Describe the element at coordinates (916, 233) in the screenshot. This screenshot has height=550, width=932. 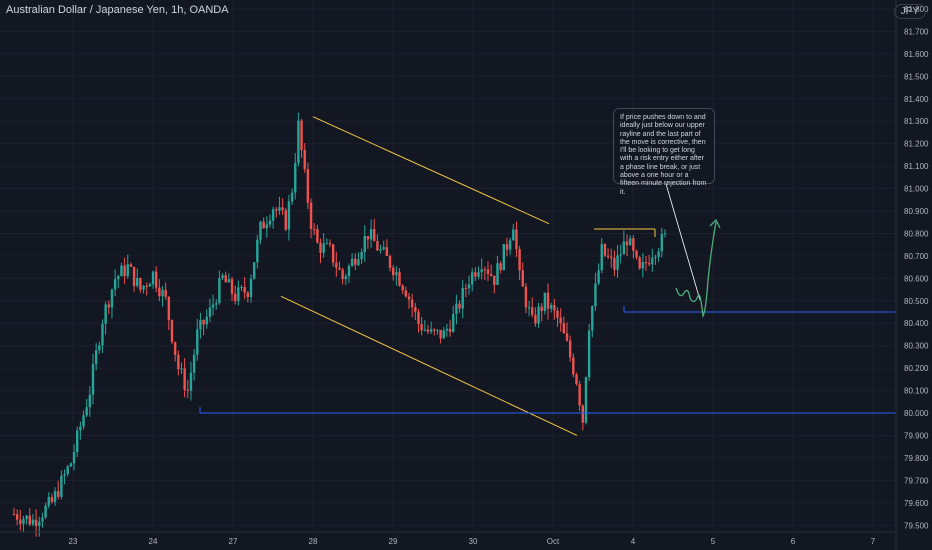
I see `price-tick-label: 80.800` at that location.